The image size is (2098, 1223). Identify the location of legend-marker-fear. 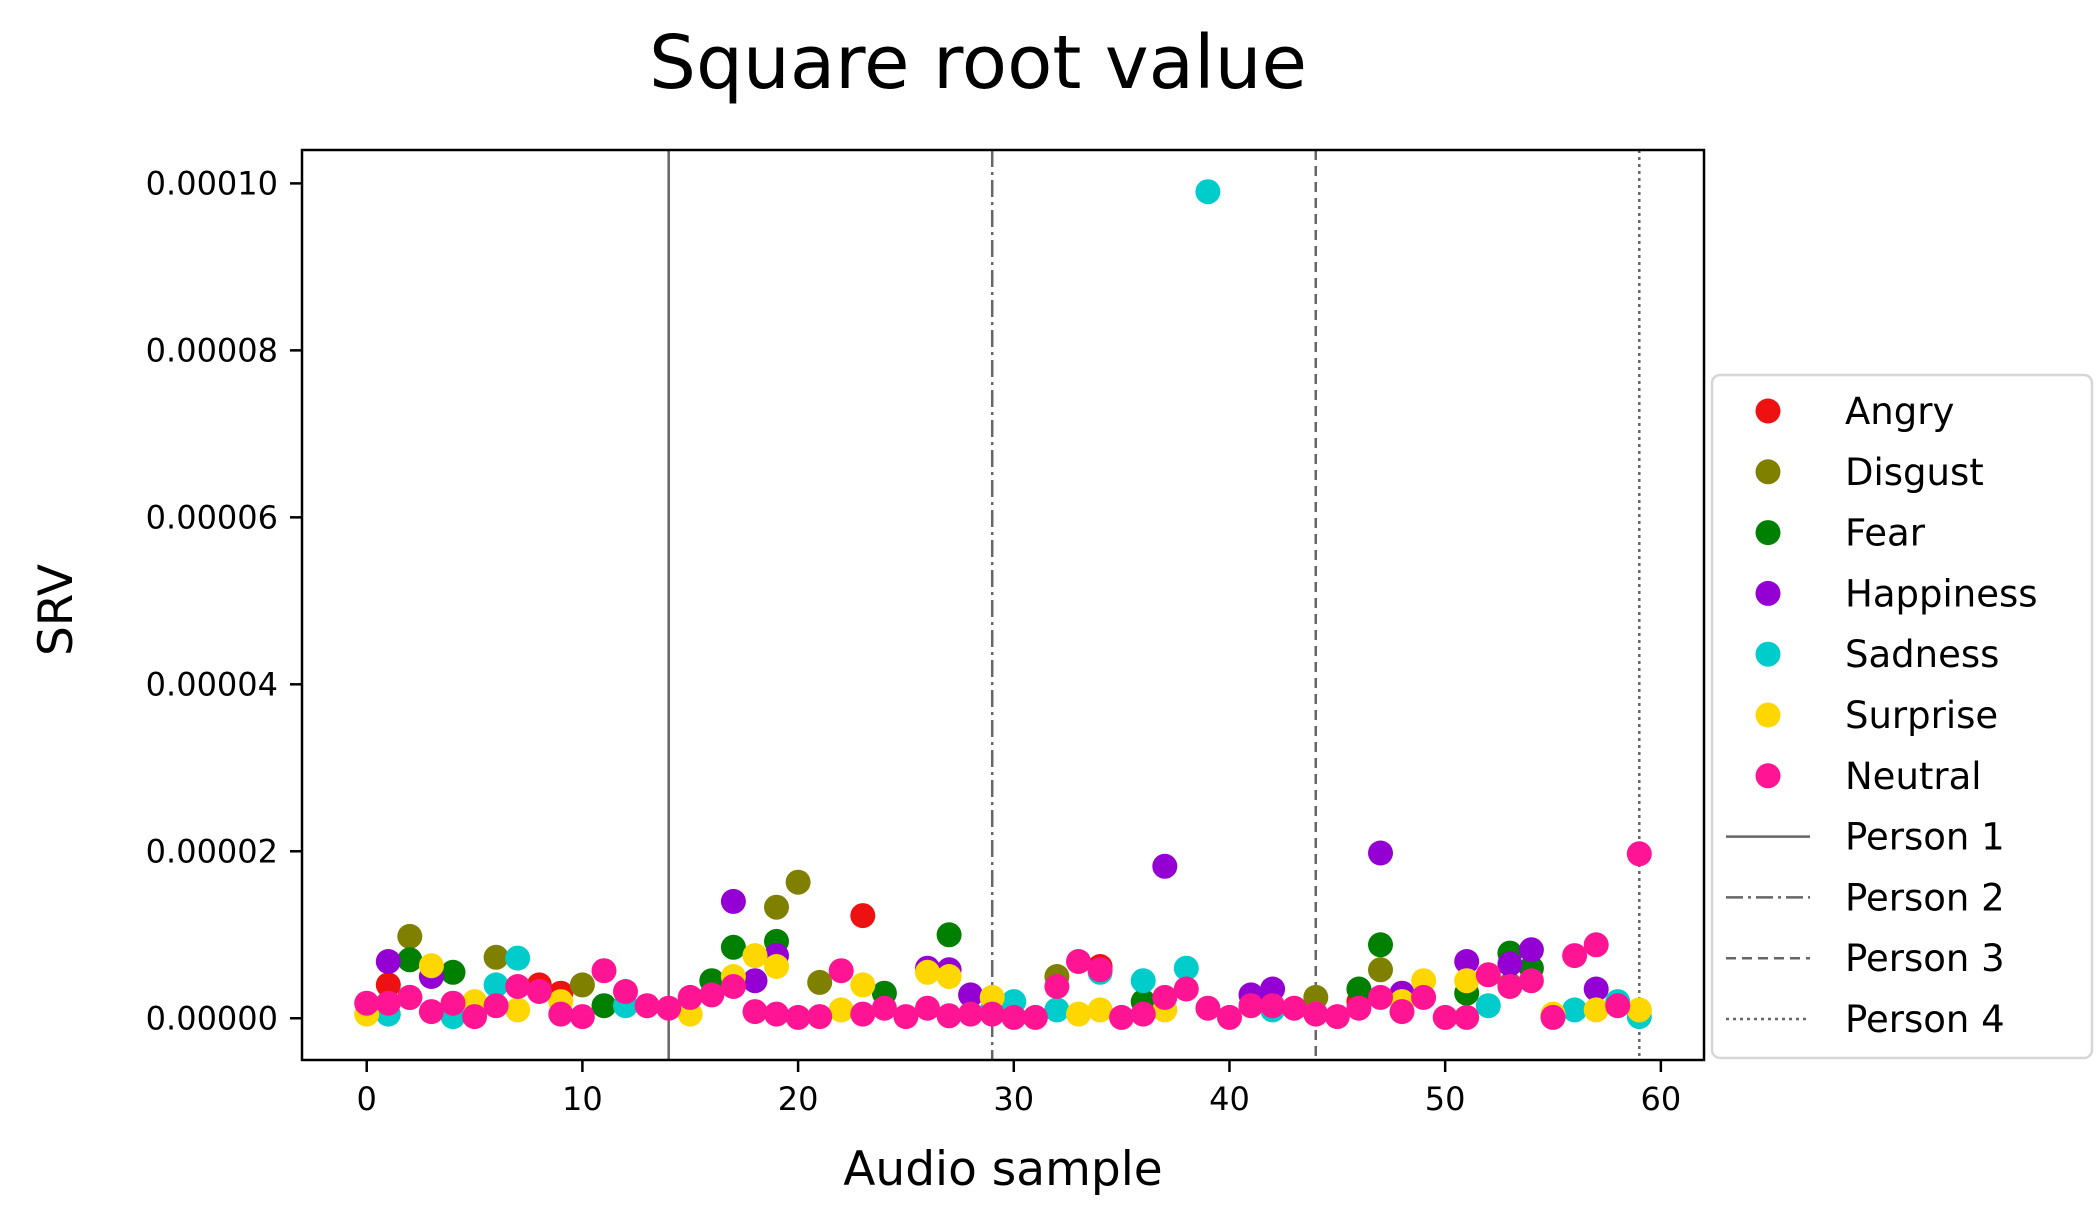
(1768, 533).